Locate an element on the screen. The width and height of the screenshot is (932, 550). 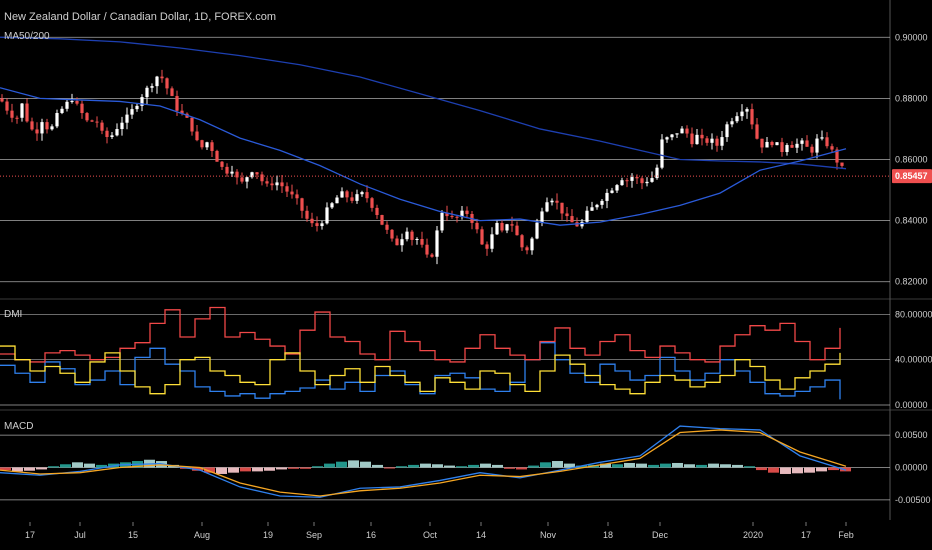
macd-tick-label: 0.00500 is located at coordinates (911, 435).